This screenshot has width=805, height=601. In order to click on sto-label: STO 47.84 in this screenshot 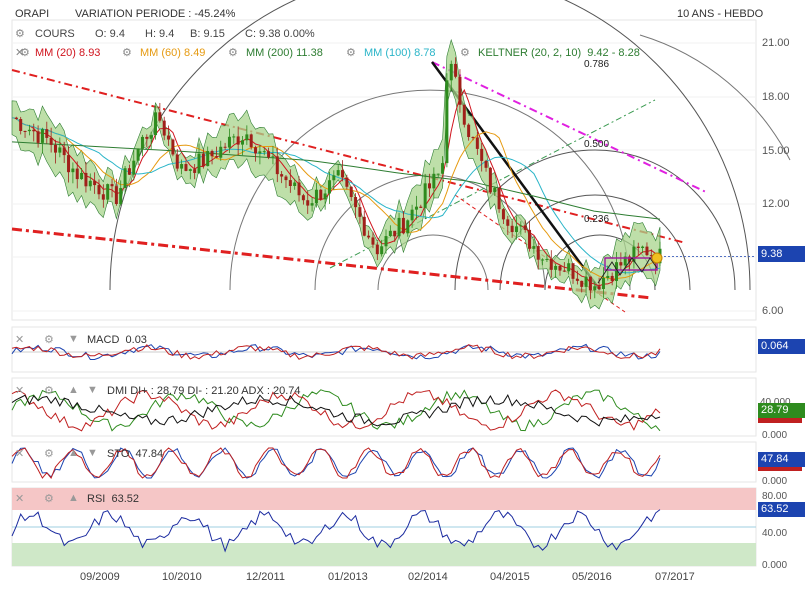, I will do `click(135, 454)`.